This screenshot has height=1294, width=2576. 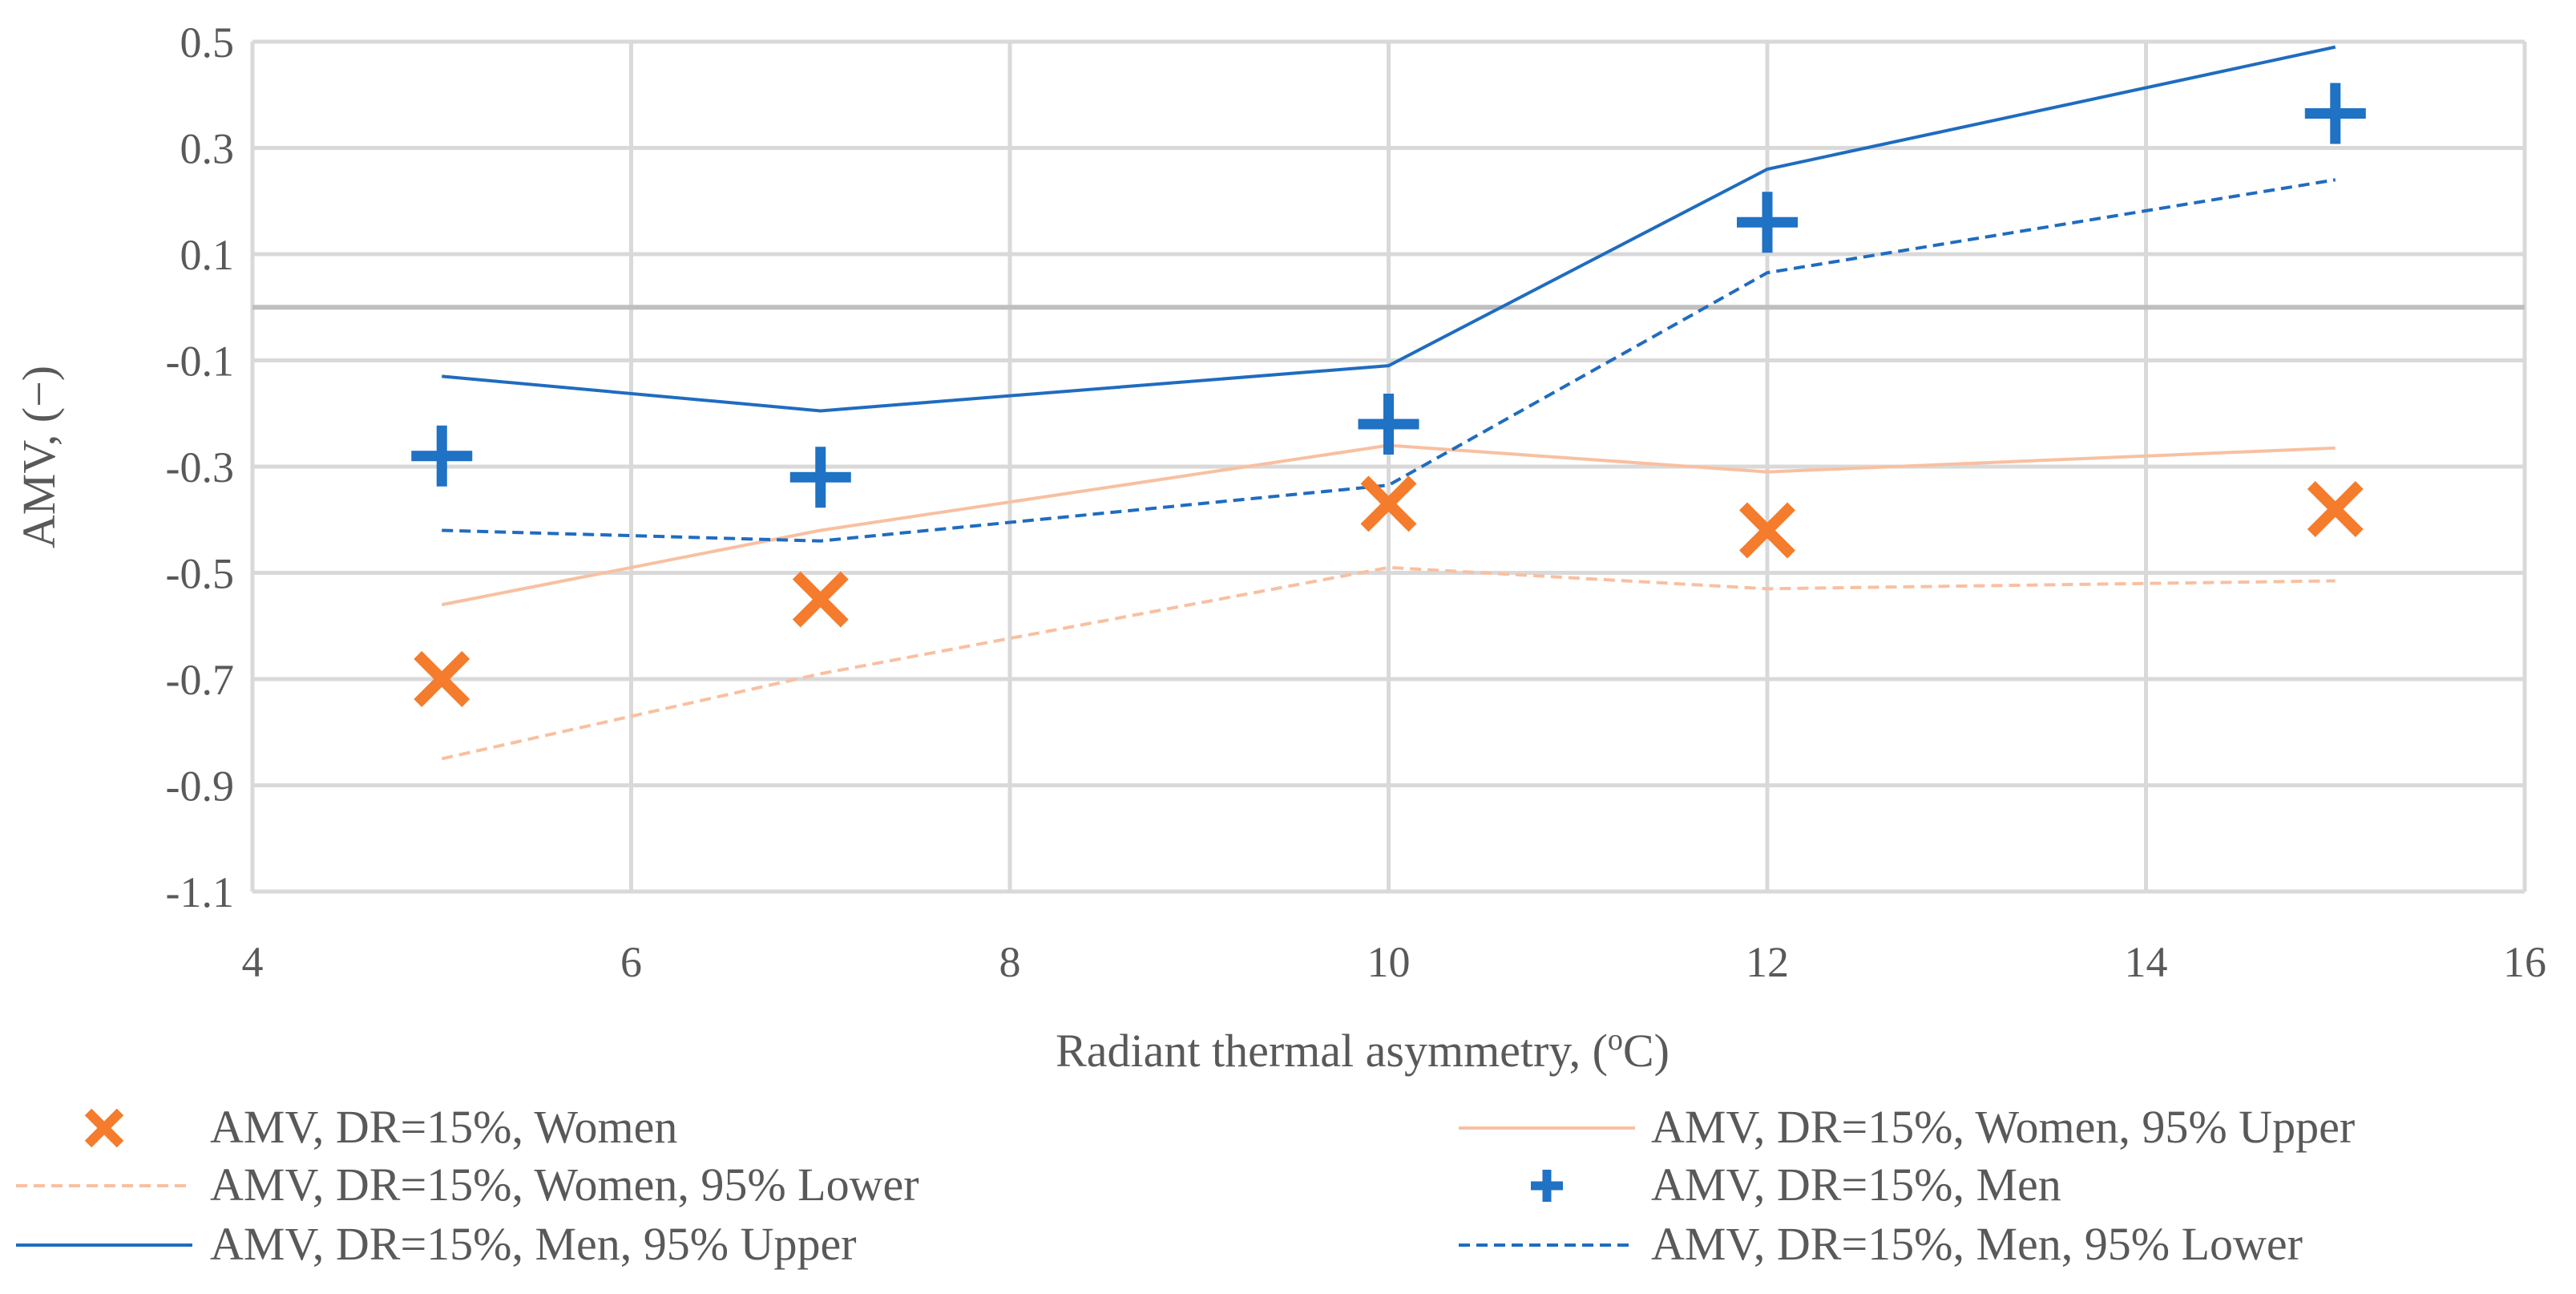 I want to click on legend-label: AMV, DR=15%, Women, 95% Lower, so click(x=565, y=1185).